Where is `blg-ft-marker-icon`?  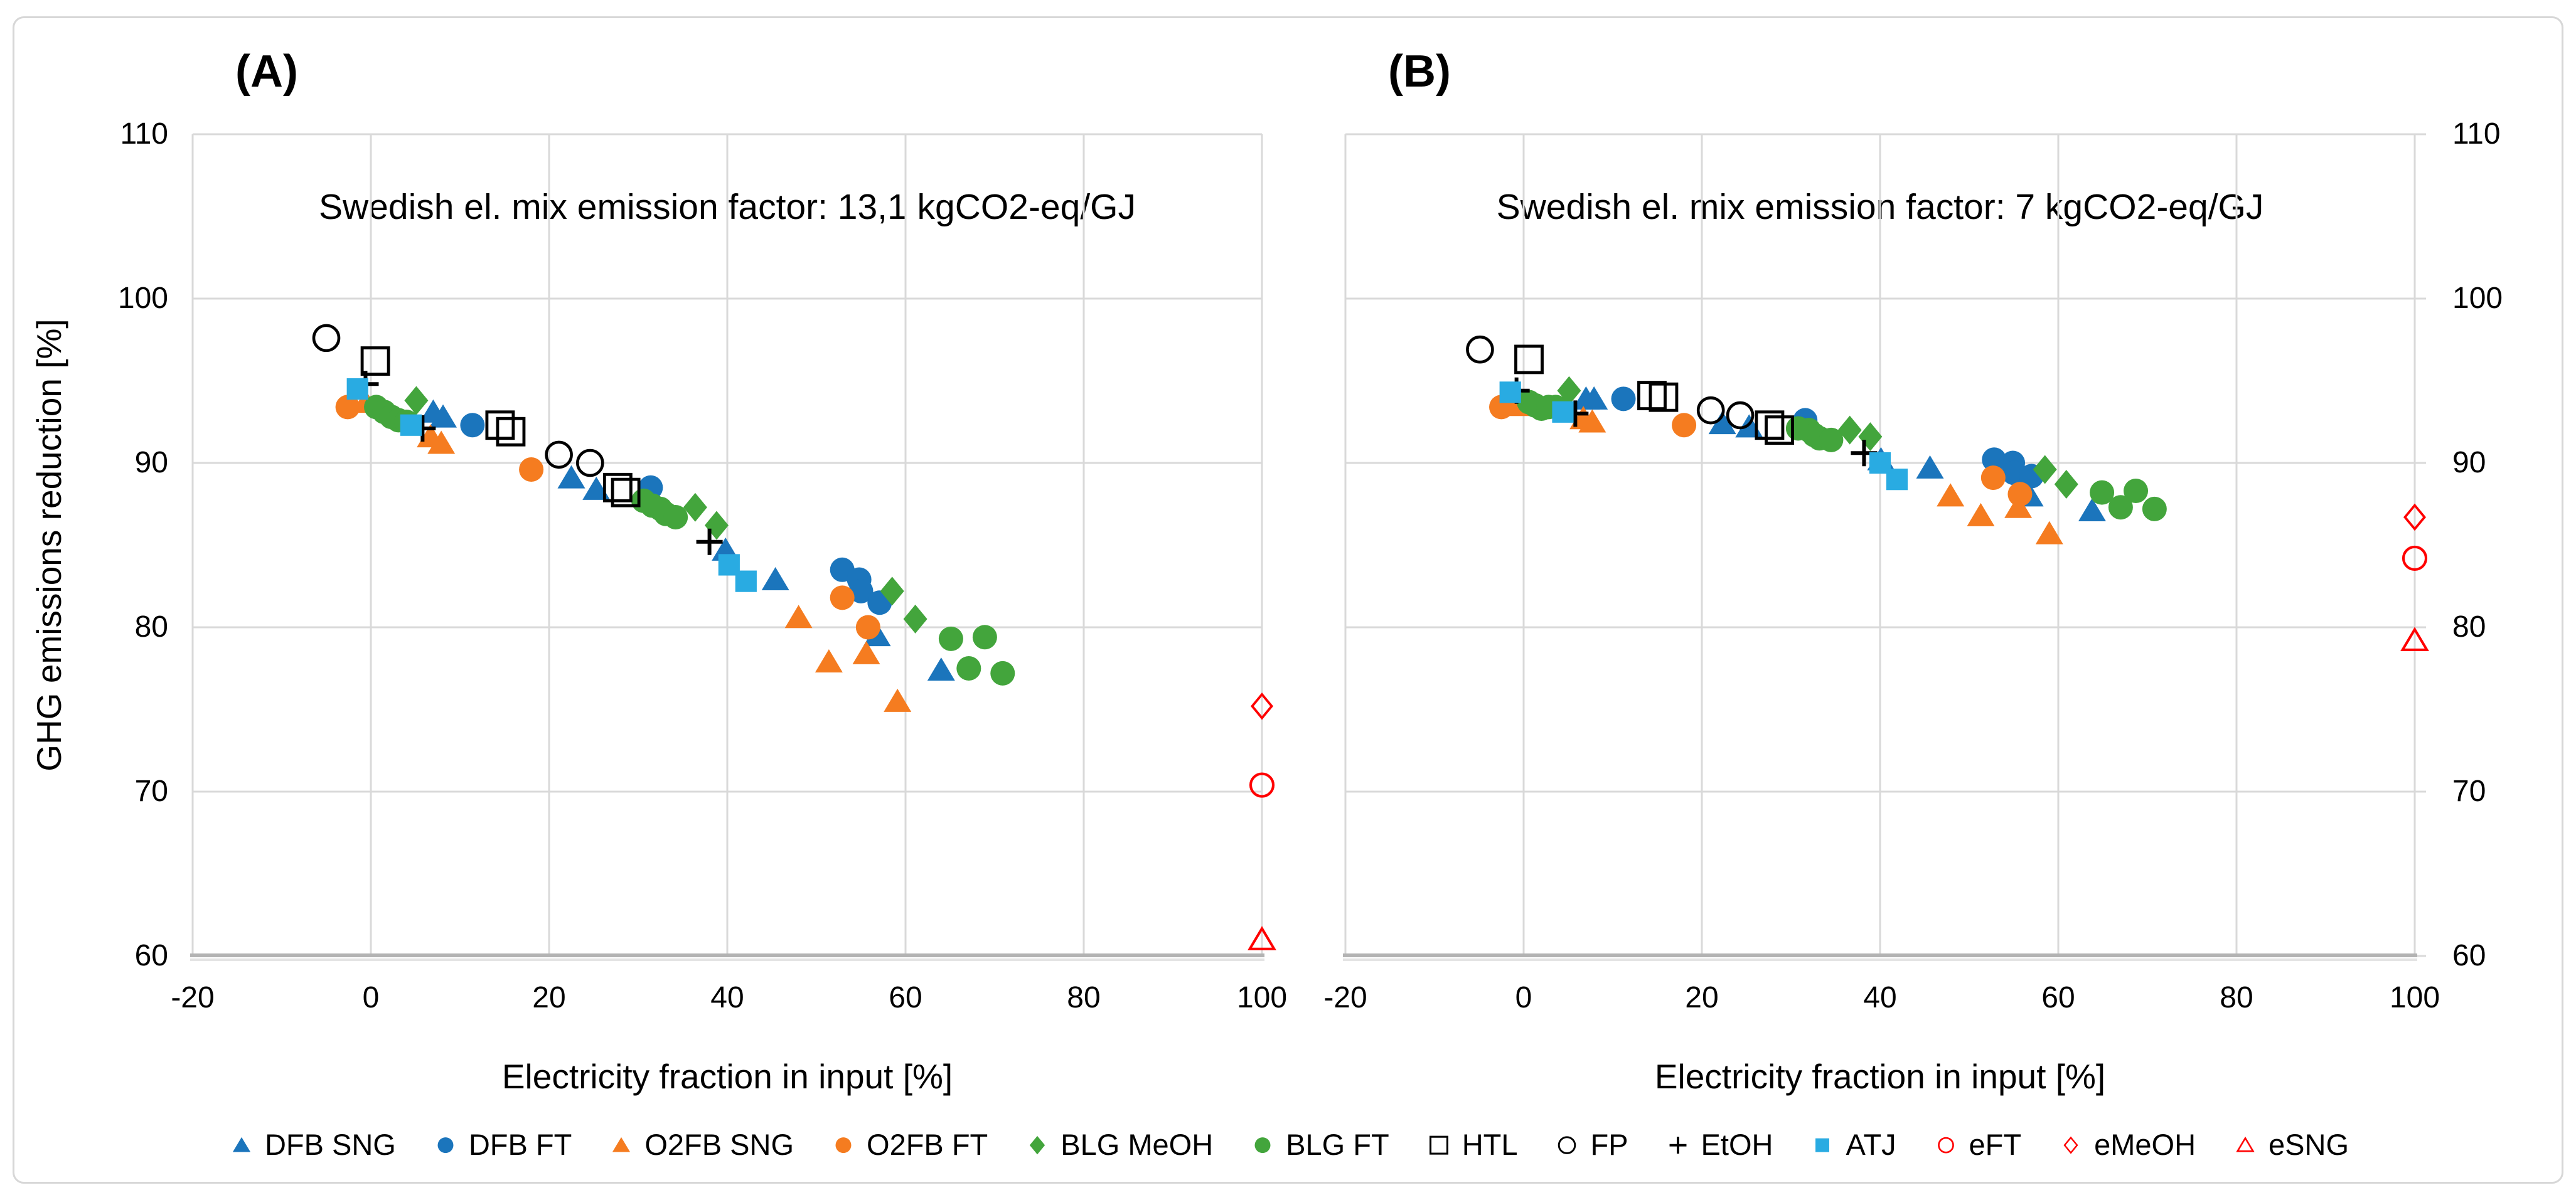
blg-ft-marker-icon is located at coordinates (1262, 1146).